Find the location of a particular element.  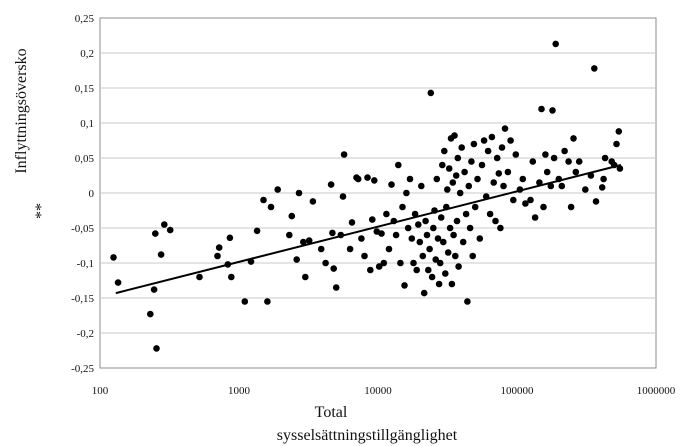

x-tick-label: 100 is located at coordinates (100, 391).